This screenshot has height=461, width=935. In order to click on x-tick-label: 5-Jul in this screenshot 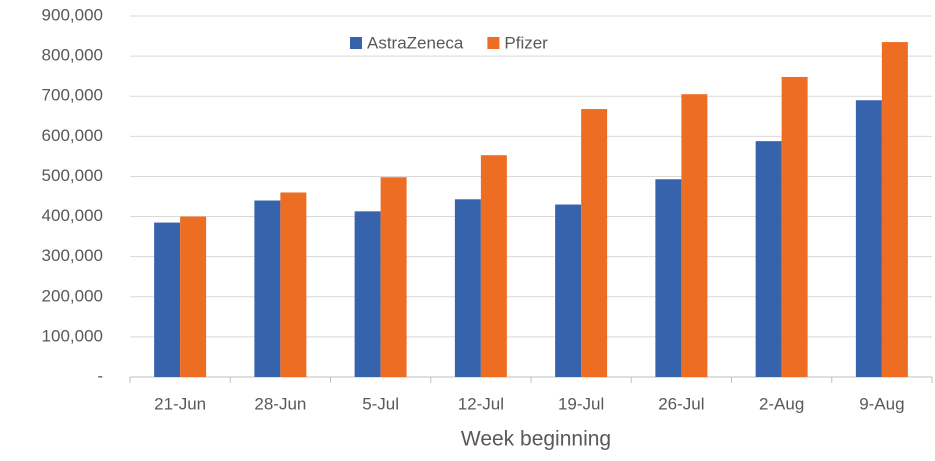, I will do `click(380, 403)`.